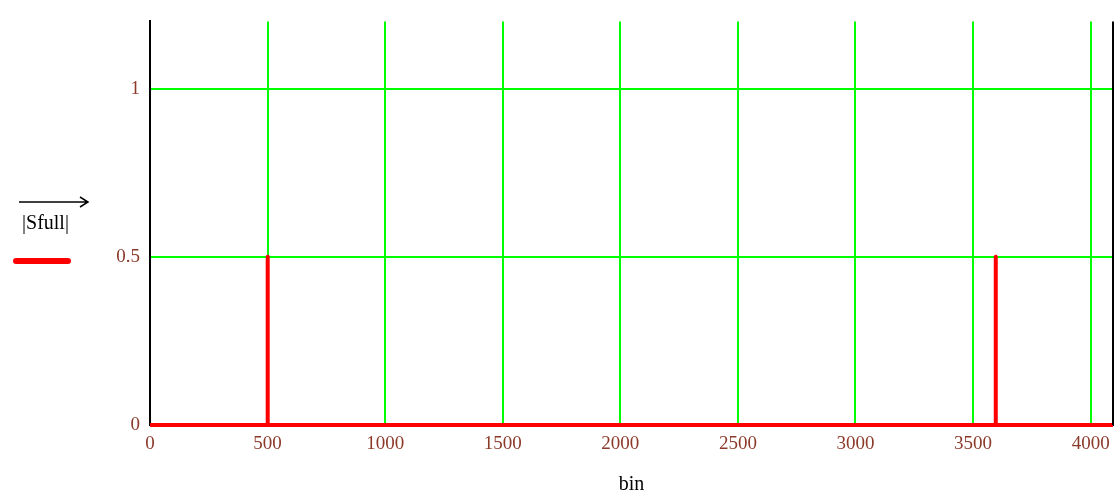  I want to click on x-tick-label: 0, so click(150, 443).